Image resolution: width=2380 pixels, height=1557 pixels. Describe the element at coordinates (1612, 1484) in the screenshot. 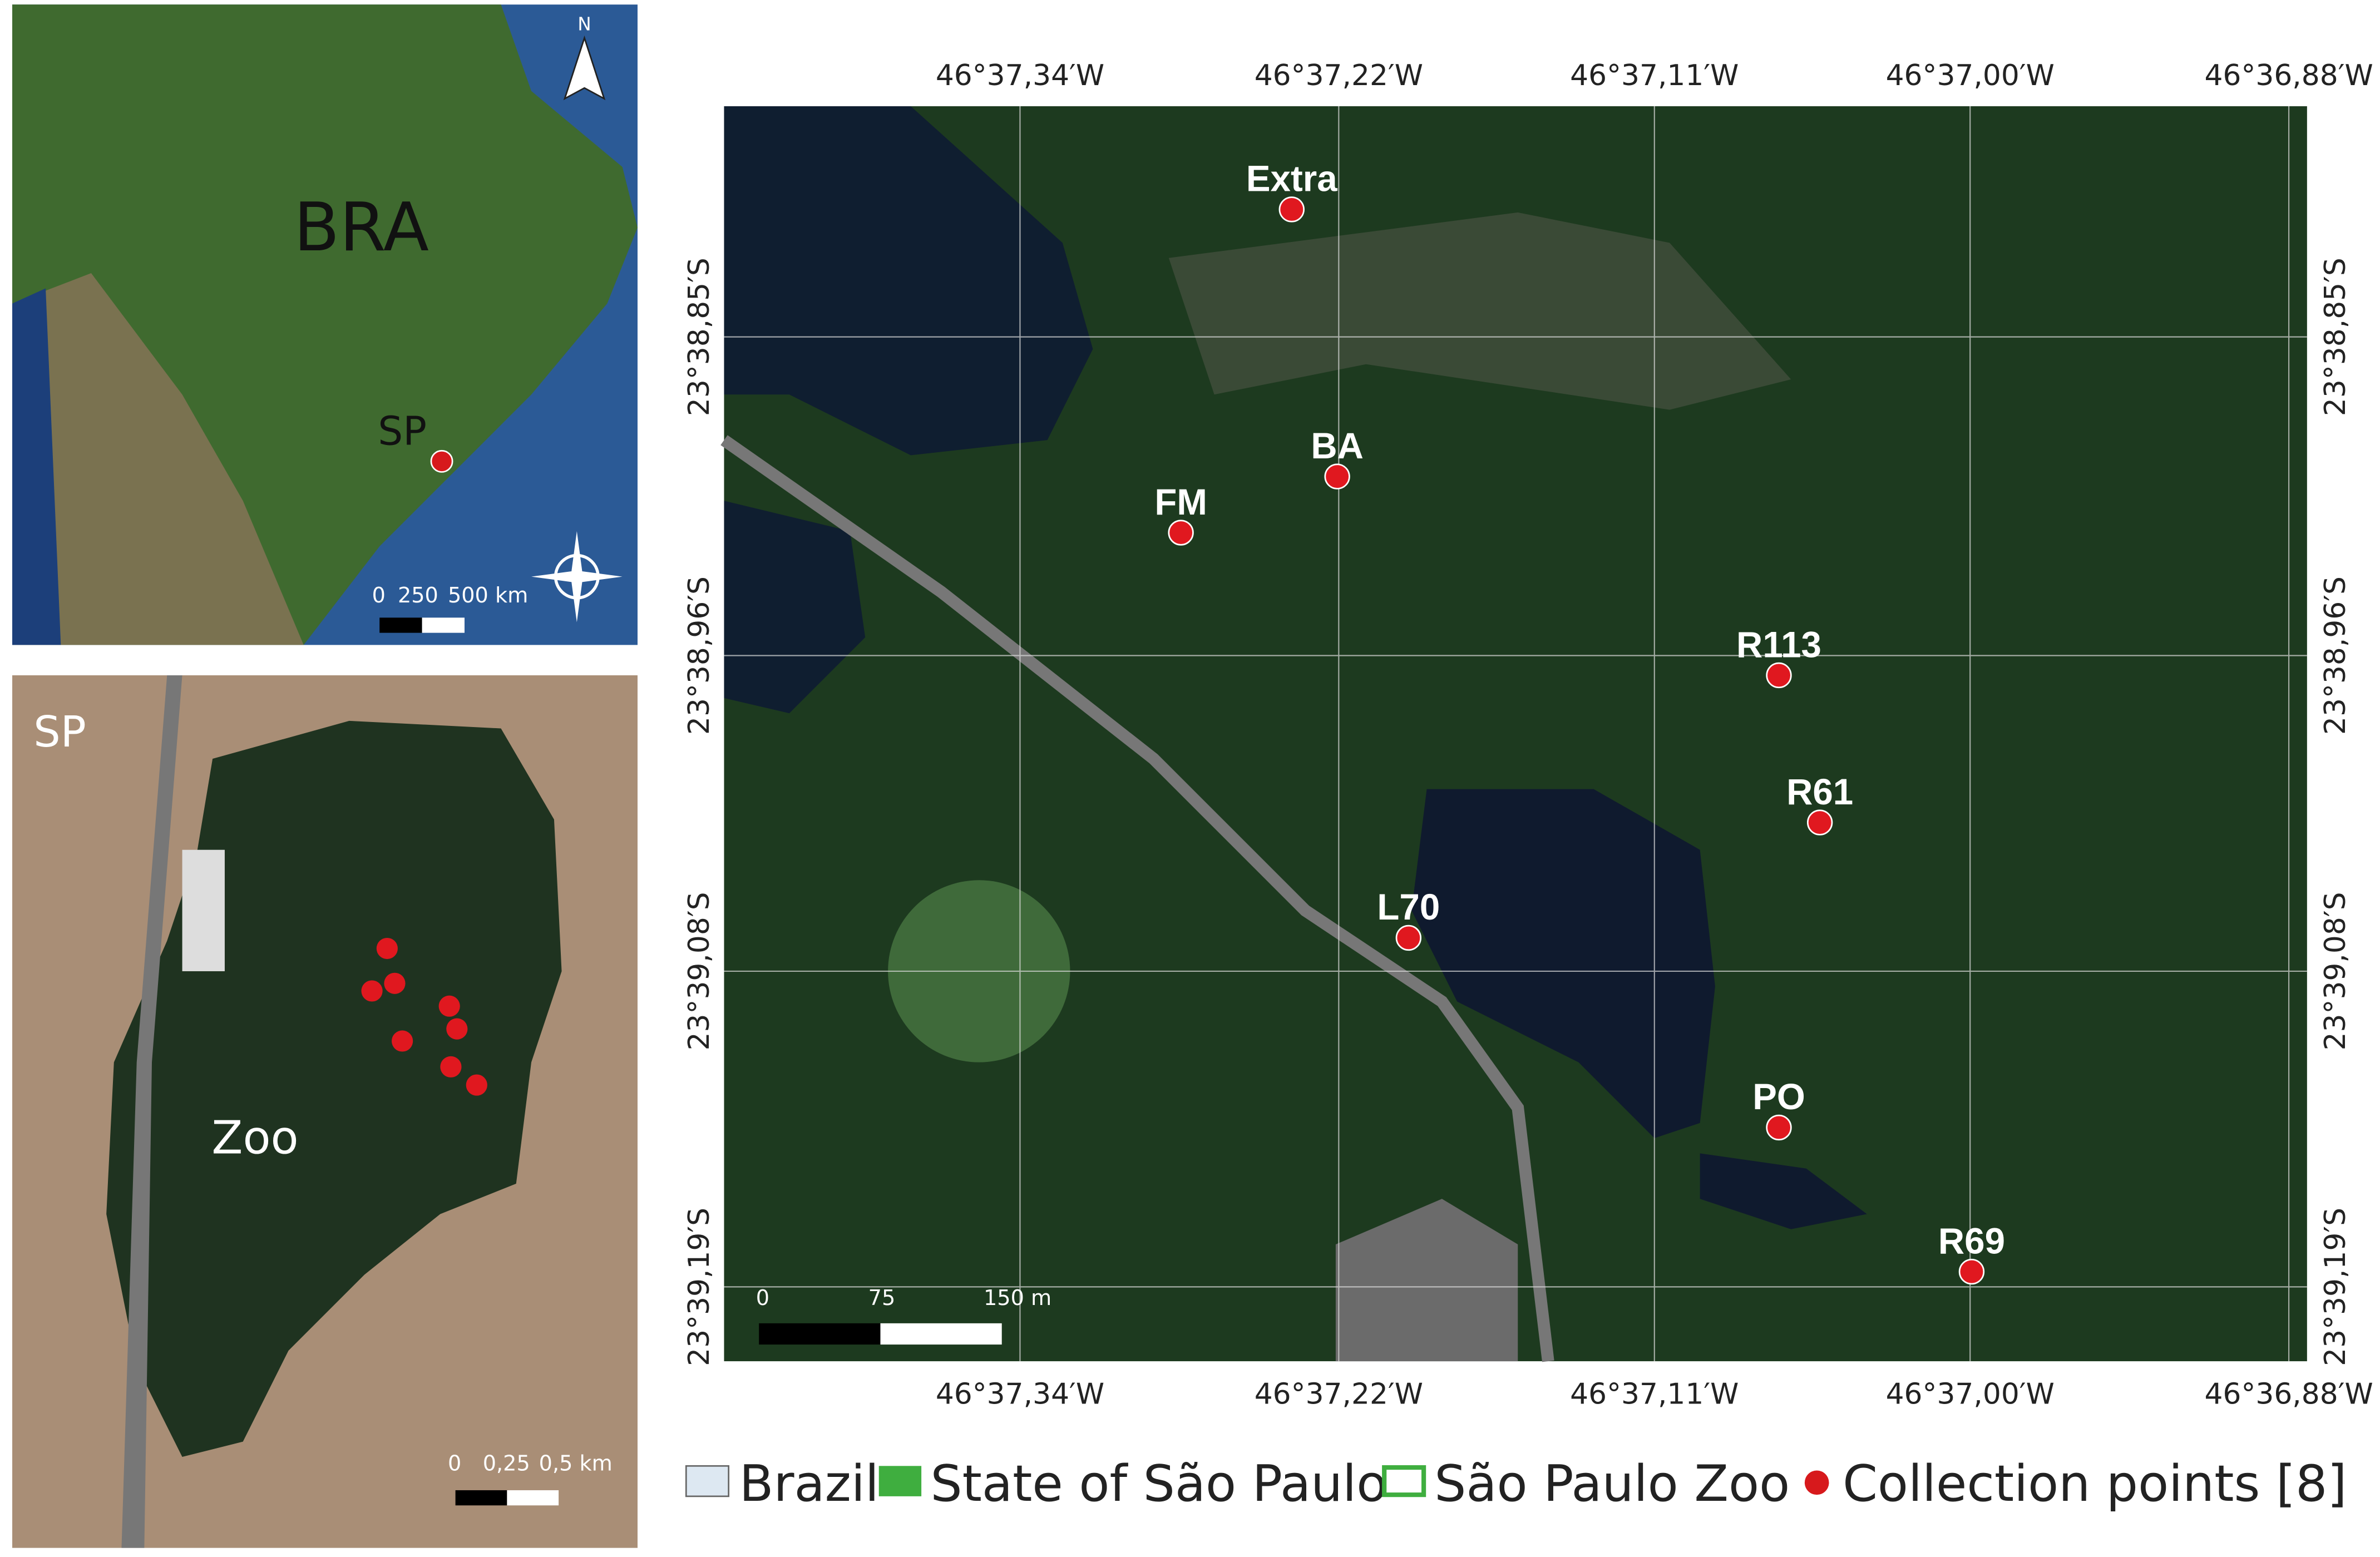

I see `legend-label: São Paulo Zoo` at that location.